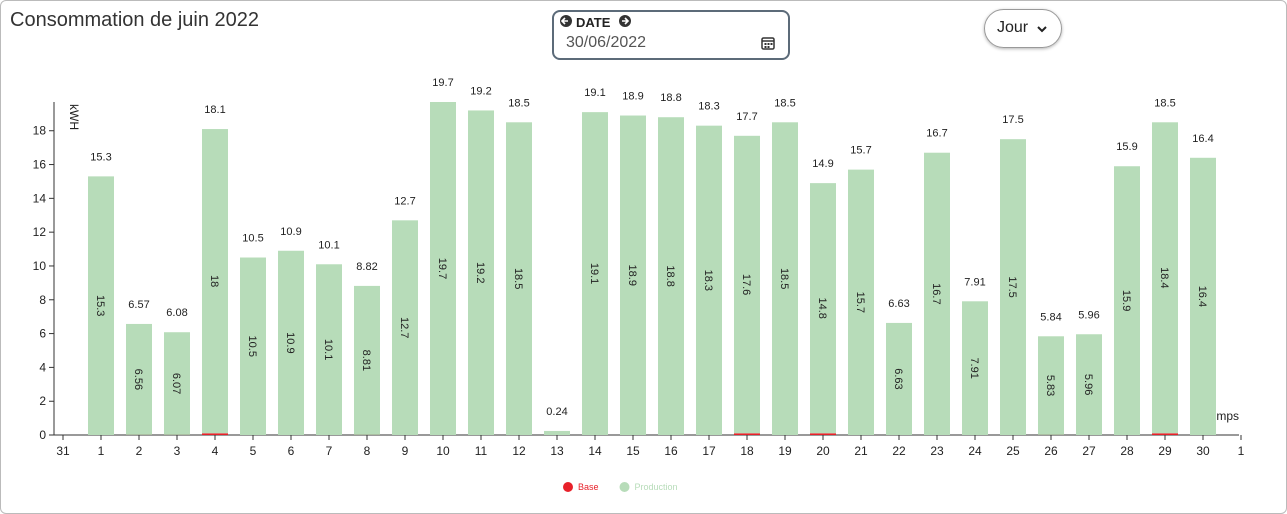  Describe the element at coordinates (40, 232) in the screenshot. I see `y-tick-label: 12` at that location.